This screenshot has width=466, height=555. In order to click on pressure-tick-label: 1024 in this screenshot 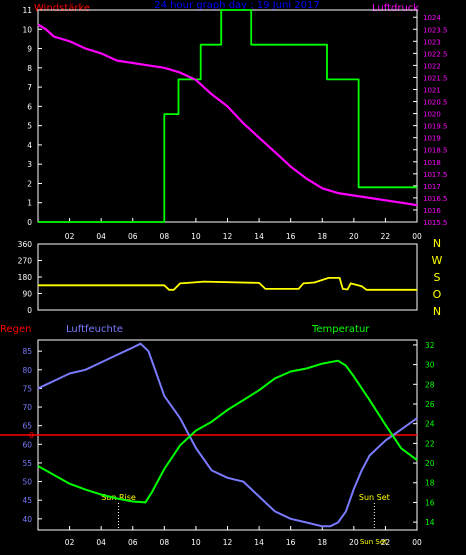, I will do `click(432, 18)`.